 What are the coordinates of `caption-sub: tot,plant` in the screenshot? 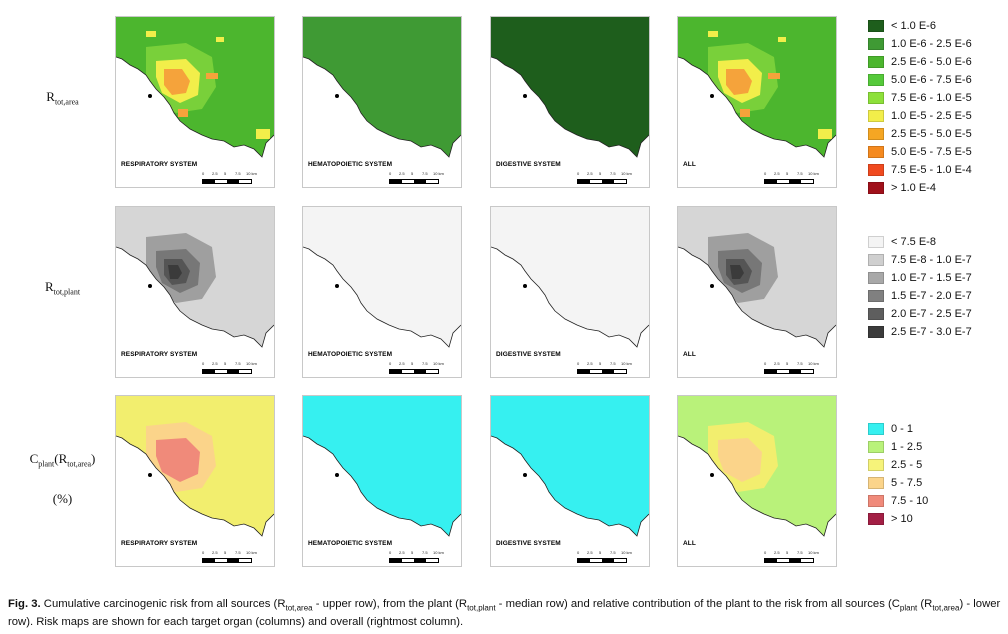 It's located at (481, 608).